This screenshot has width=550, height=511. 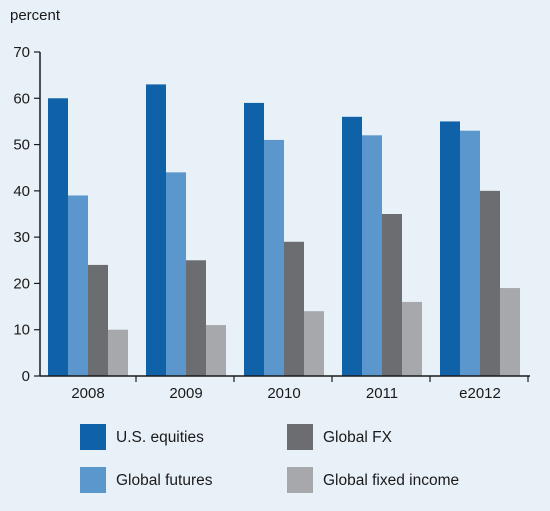 I want to click on x-tick-label: 2008, so click(x=87, y=393).